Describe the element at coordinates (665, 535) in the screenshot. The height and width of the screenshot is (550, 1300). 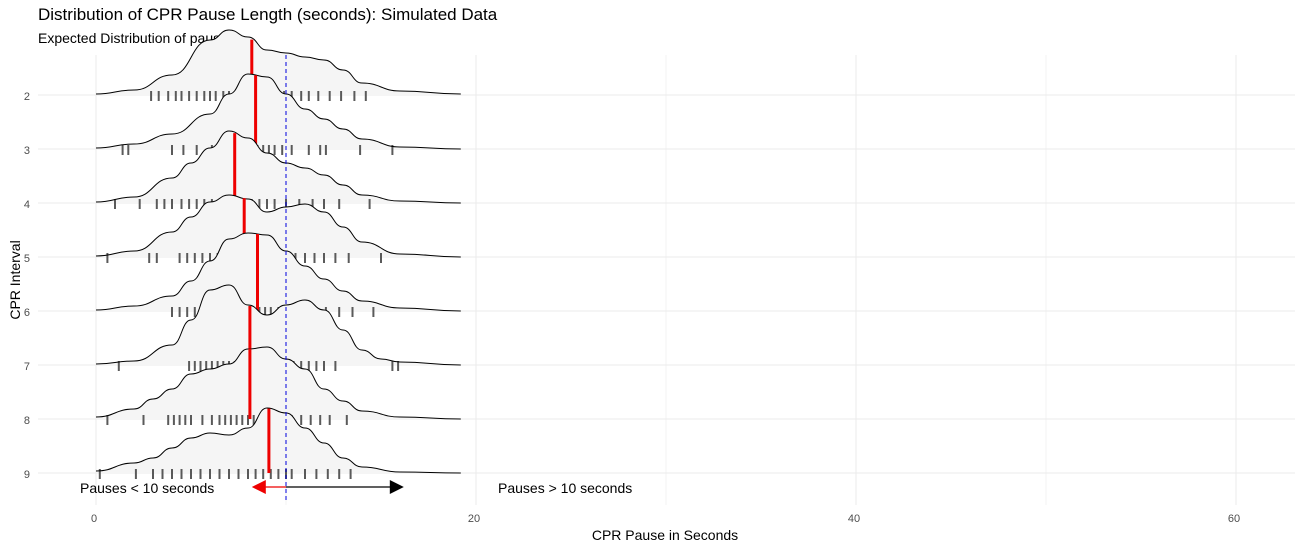
I see `x-axis-title: CPR Pause in Seconds` at that location.